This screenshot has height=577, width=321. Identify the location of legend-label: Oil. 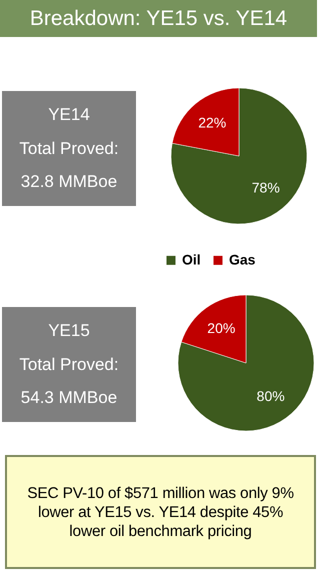
(191, 259).